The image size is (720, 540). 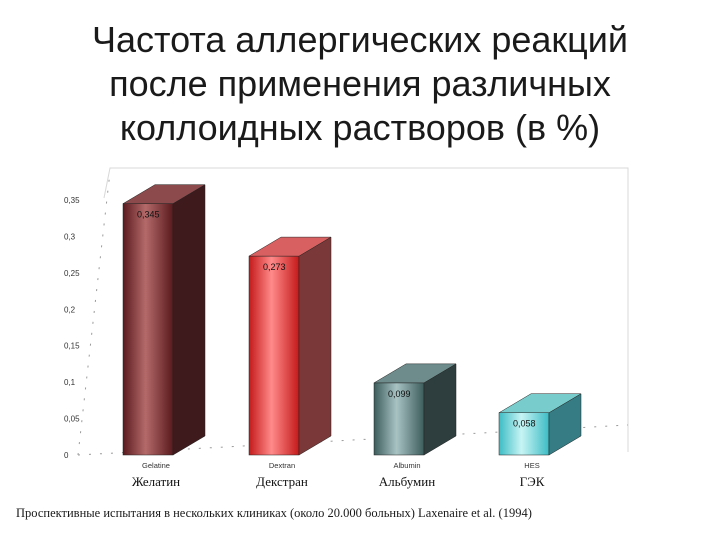 I want to click on bar-hes: 0,058, so click(x=540, y=424).